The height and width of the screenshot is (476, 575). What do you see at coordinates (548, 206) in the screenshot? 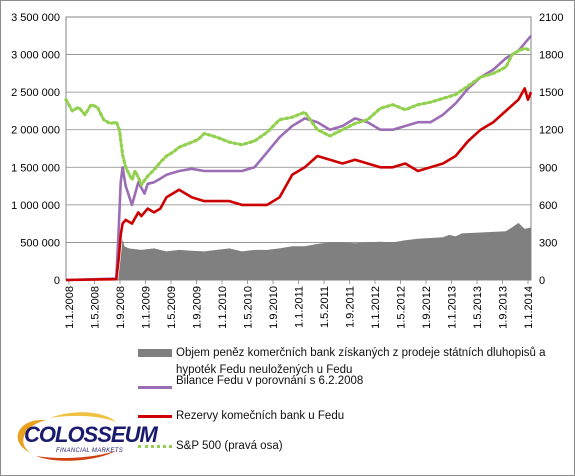
I see `y-right-tick-label: 600` at bounding box center [548, 206].